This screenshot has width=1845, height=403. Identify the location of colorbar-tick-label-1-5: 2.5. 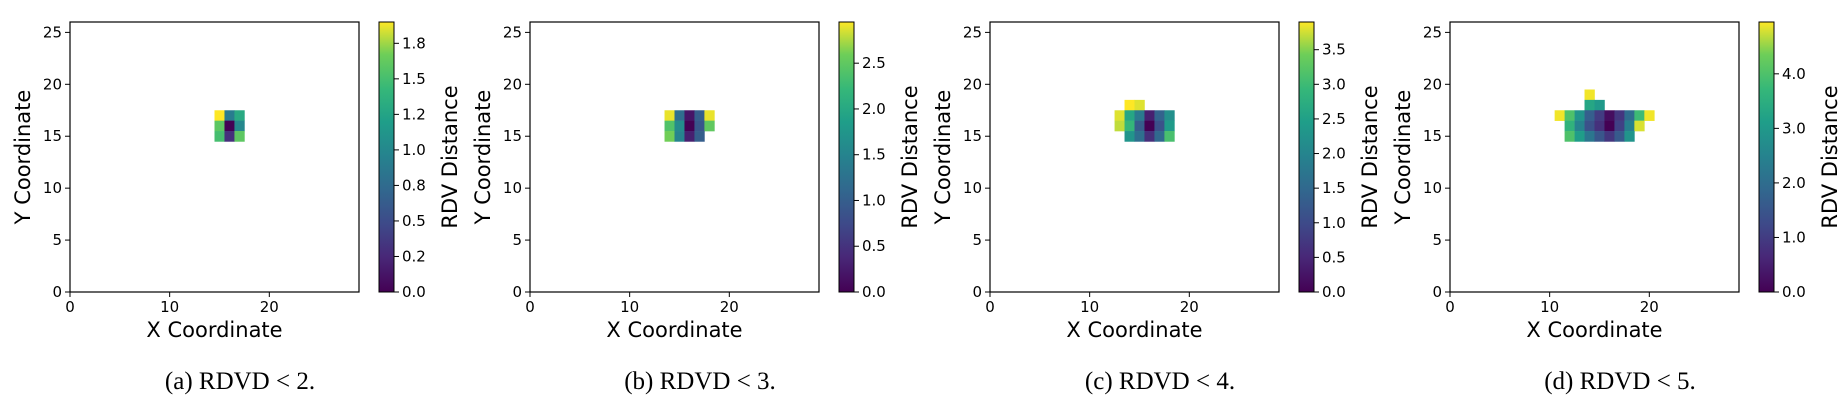
(874, 63).